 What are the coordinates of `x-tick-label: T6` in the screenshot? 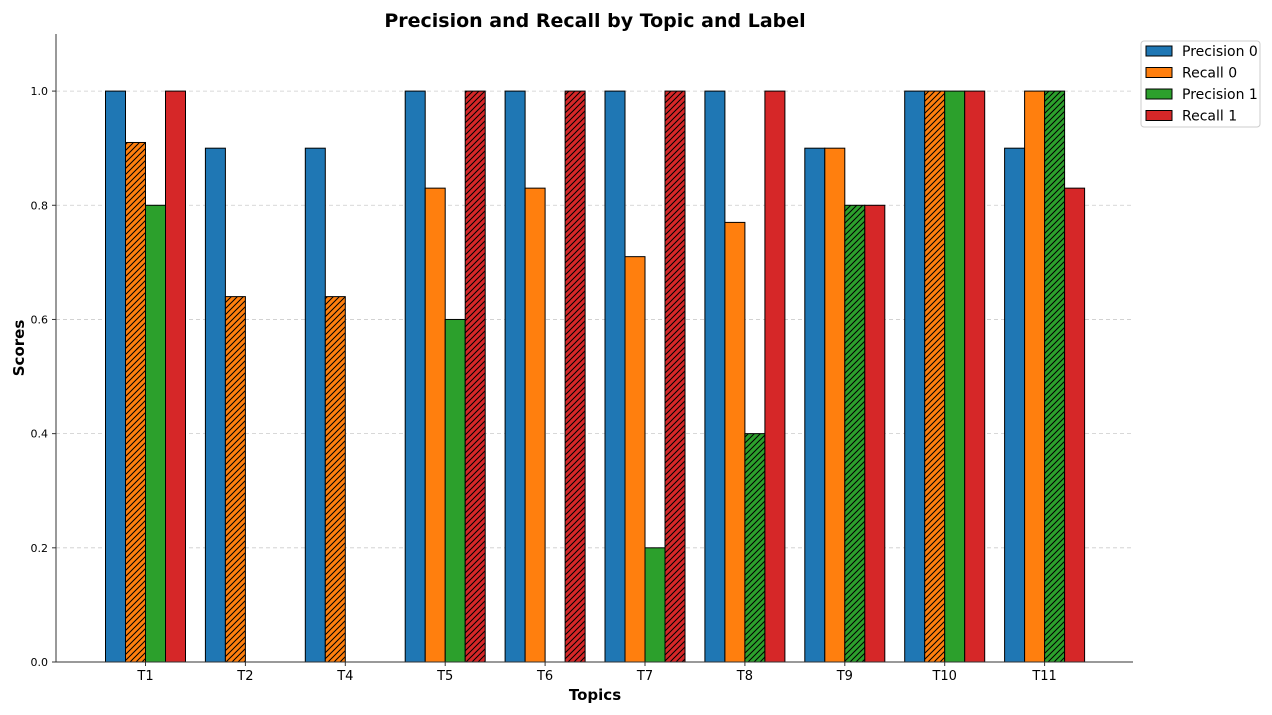 It's located at (544, 676).